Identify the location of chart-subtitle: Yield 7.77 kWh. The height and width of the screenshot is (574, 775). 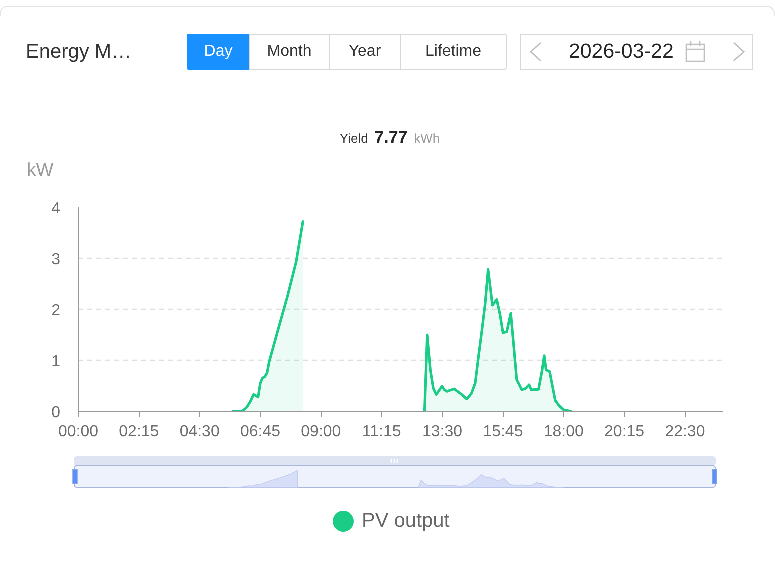
(390, 137).